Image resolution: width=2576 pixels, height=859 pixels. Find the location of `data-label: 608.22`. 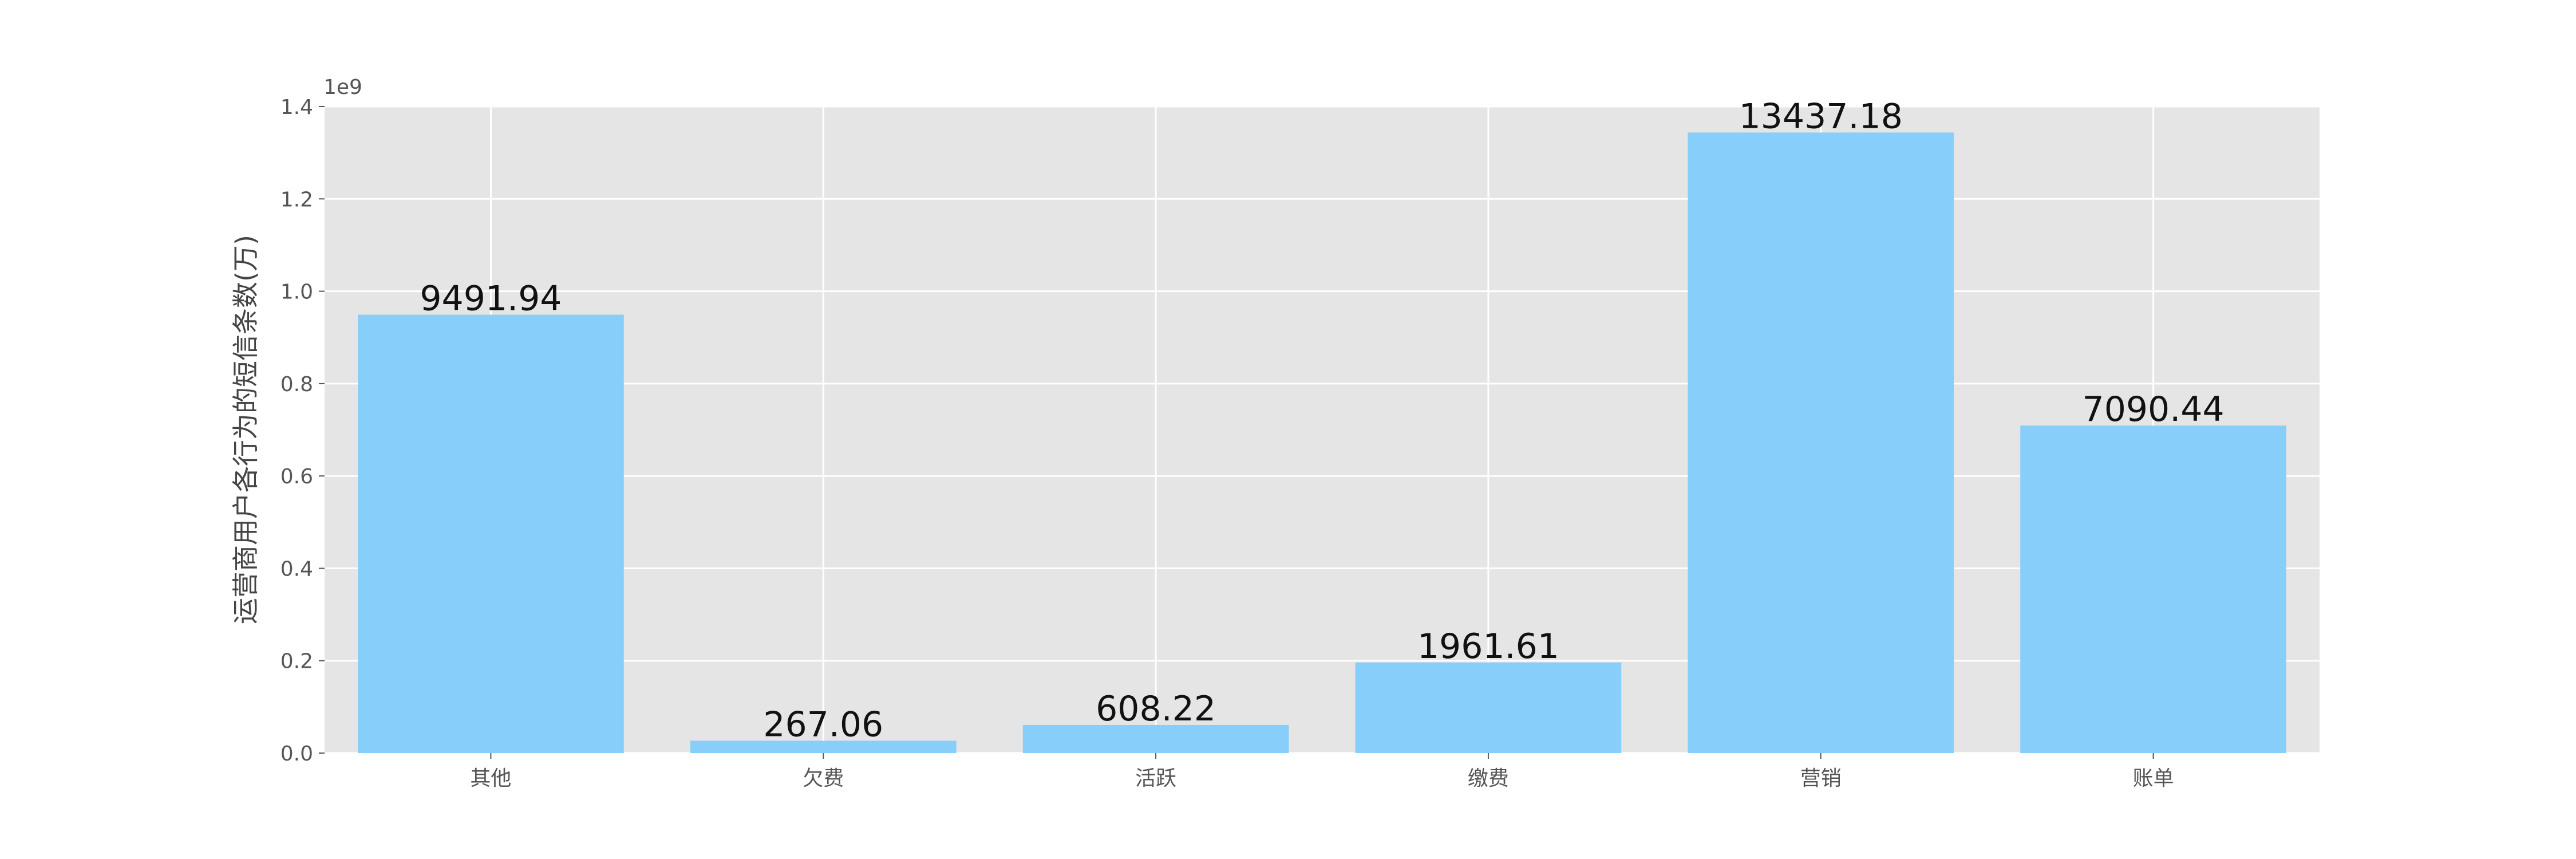

data-label: 608.22 is located at coordinates (1156, 709).